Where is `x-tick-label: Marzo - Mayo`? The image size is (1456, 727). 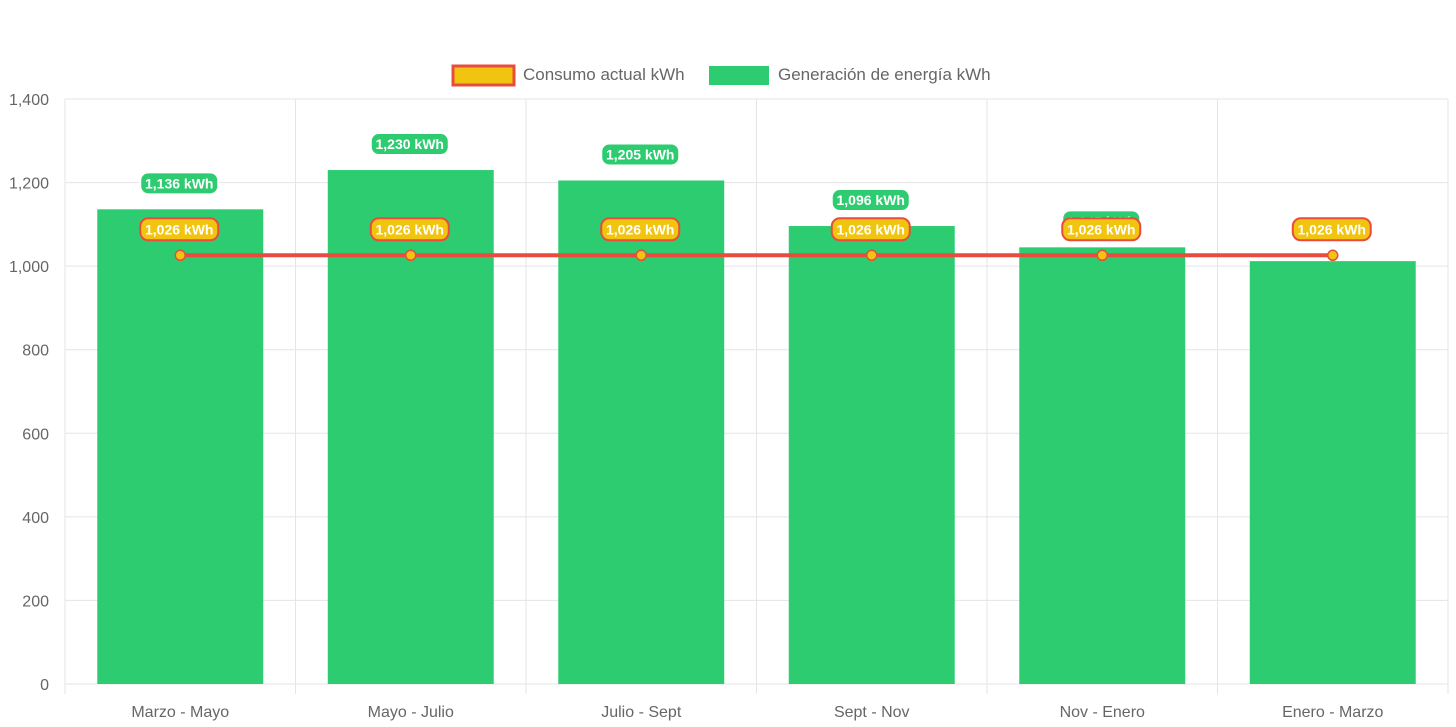 x-tick-label: Marzo - Mayo is located at coordinates (180, 712).